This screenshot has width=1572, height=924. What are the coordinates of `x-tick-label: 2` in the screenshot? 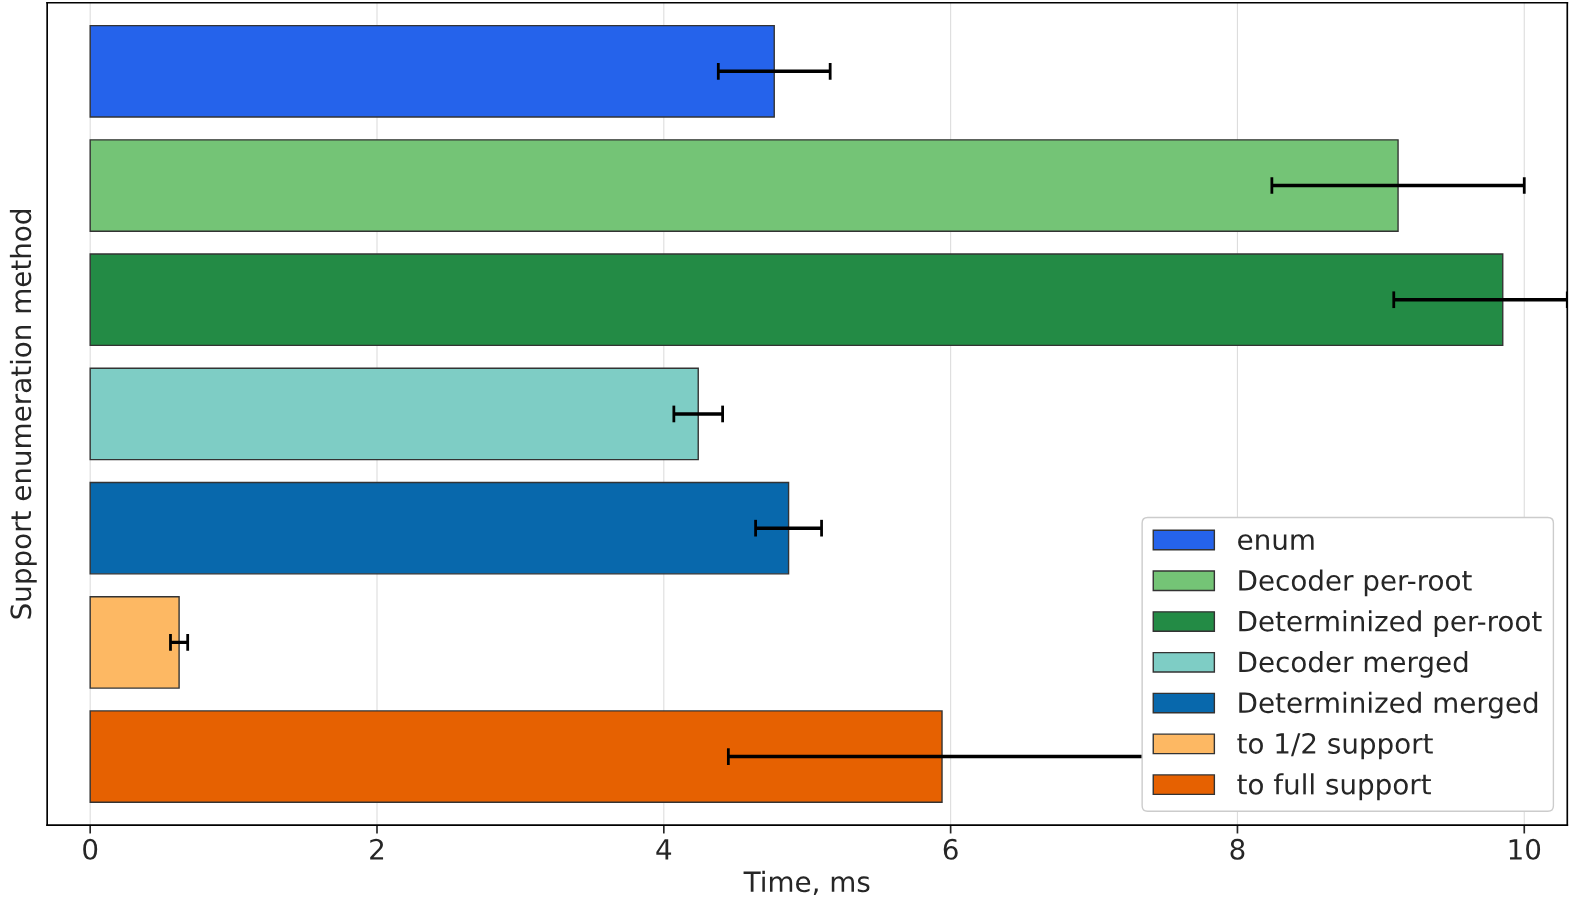 It's located at (377, 849).